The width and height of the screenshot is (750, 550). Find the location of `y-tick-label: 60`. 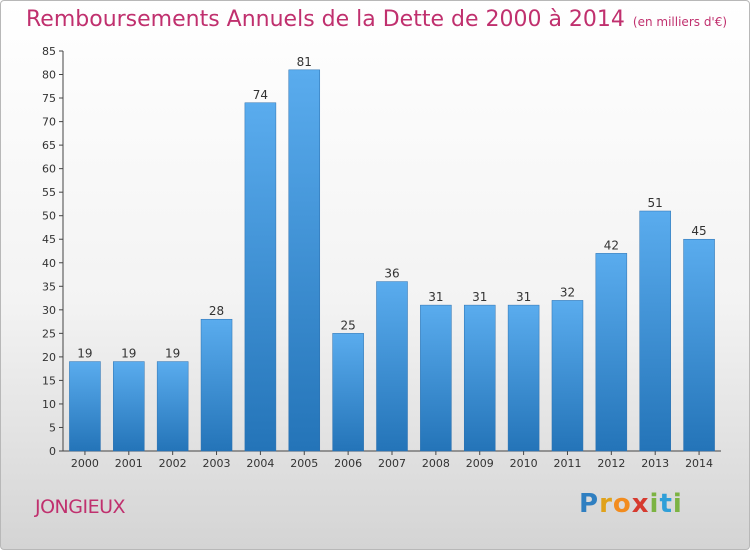

y-tick-label: 60 is located at coordinates (49, 169).